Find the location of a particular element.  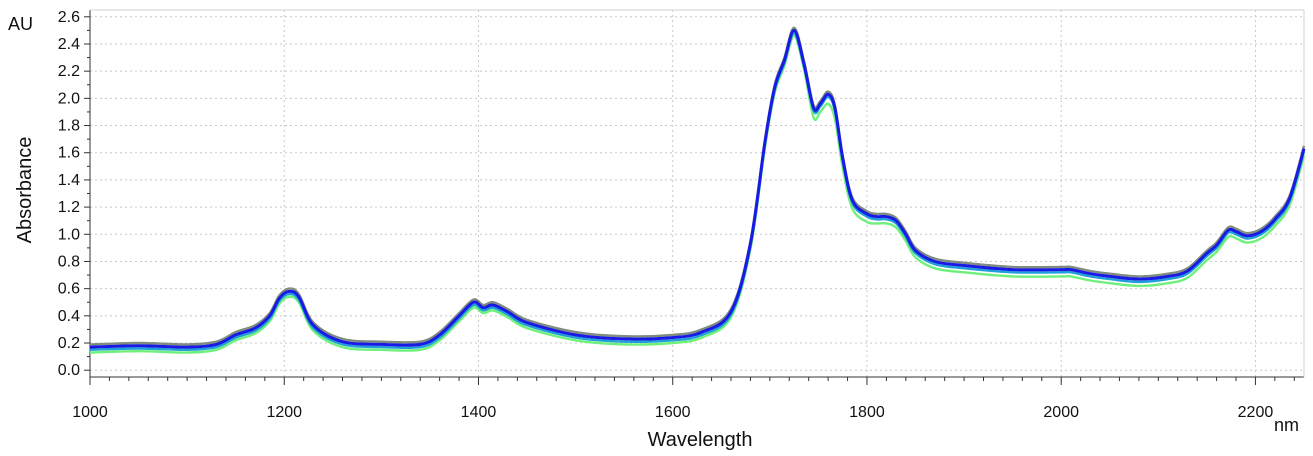

y-tick-label: 2.6 is located at coordinates (69, 17).